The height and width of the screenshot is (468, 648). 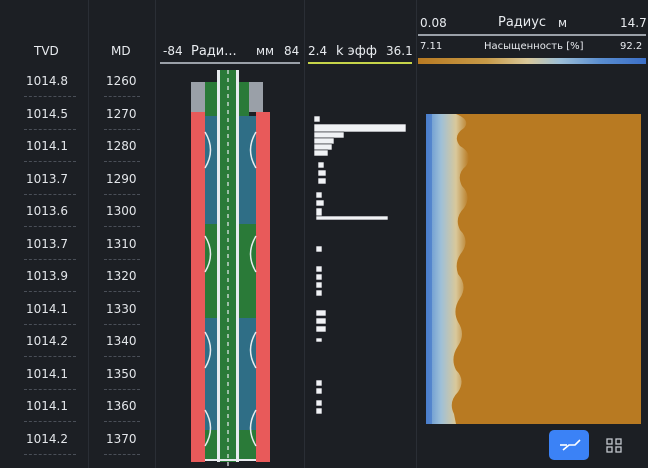 What do you see at coordinates (121, 276) in the screenshot?
I see `md-value: 1320` at bounding box center [121, 276].